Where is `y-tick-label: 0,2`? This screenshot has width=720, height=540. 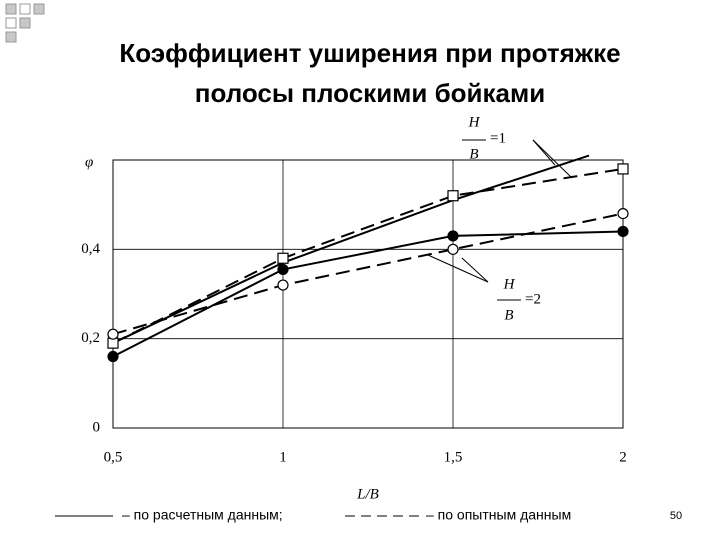 y-tick-label: 0,2 is located at coordinates (90, 338).